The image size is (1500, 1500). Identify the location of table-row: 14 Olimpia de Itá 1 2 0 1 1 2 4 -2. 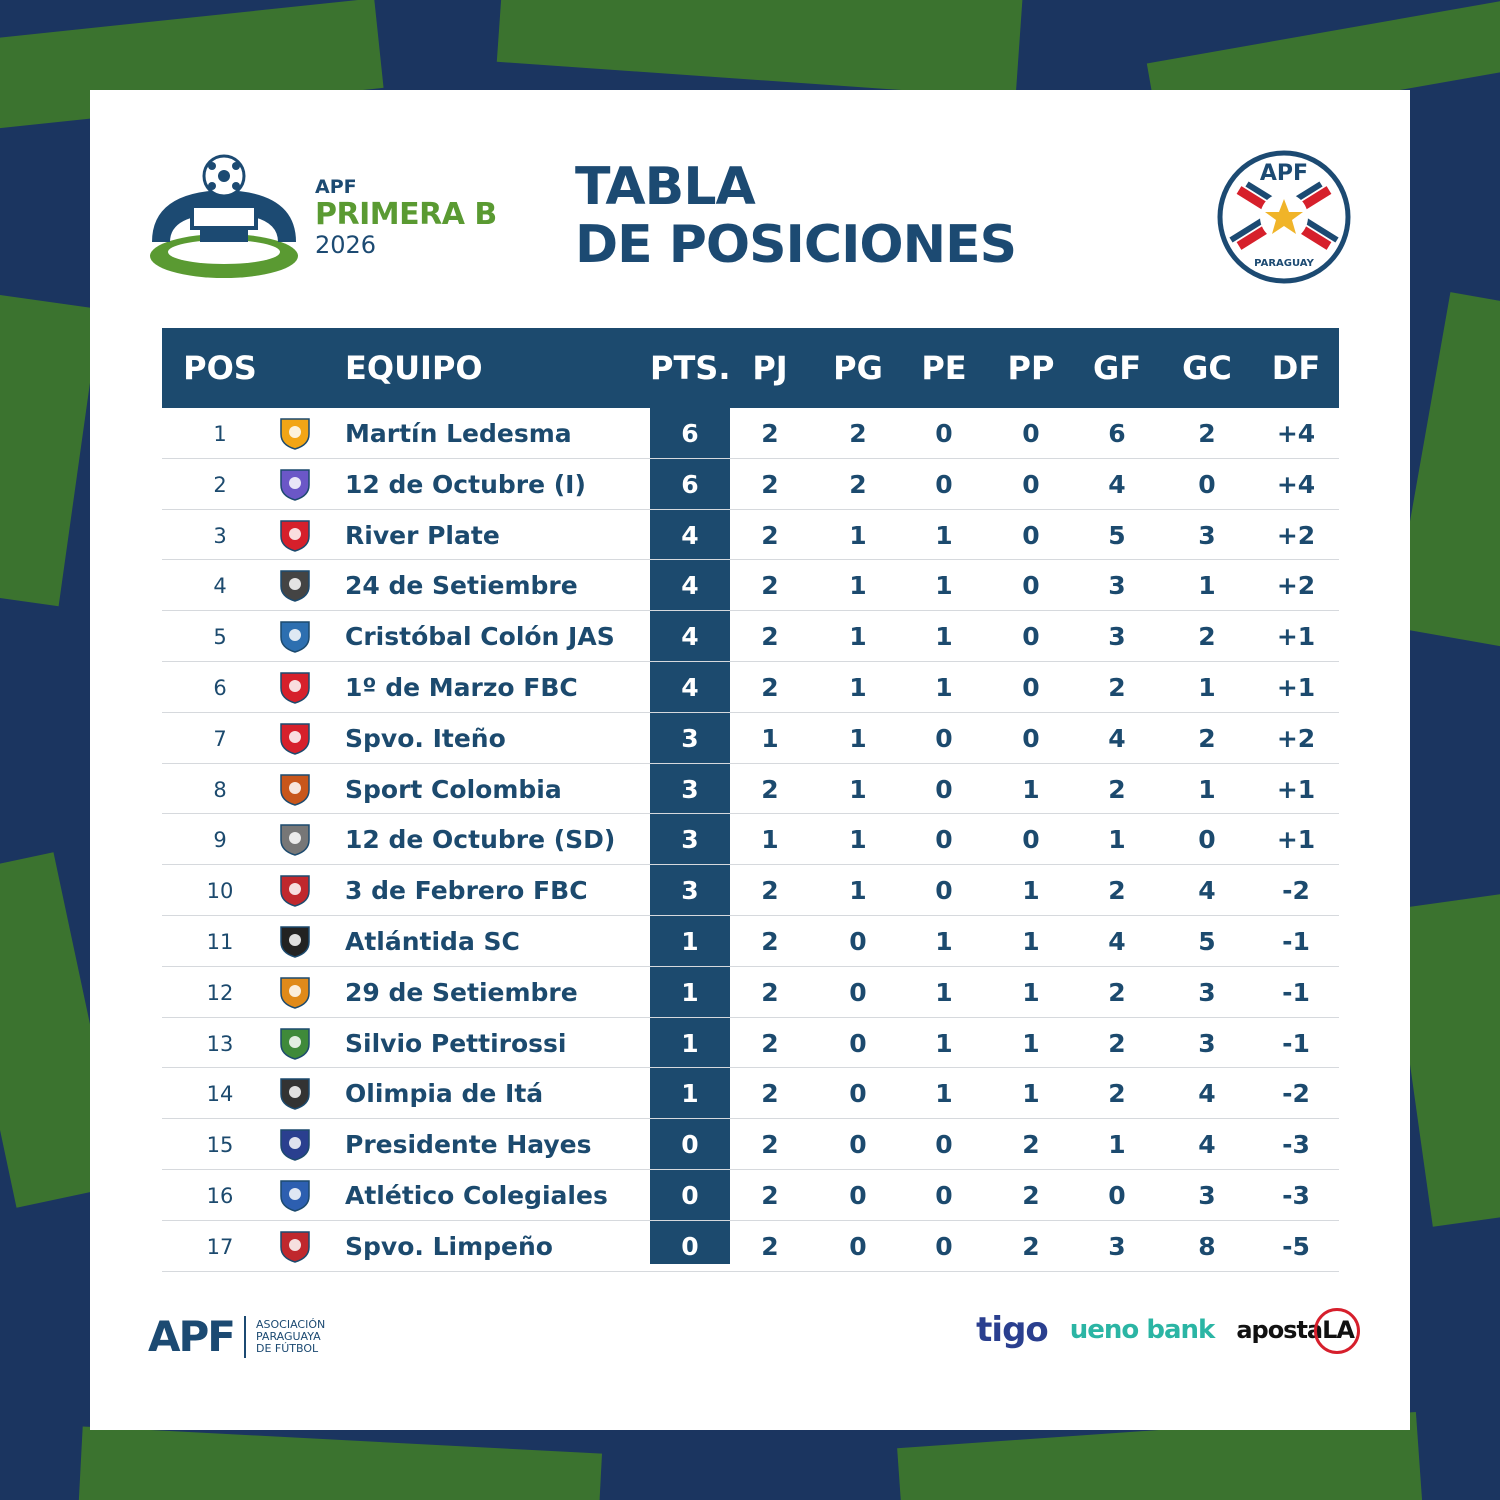
(750, 1094).